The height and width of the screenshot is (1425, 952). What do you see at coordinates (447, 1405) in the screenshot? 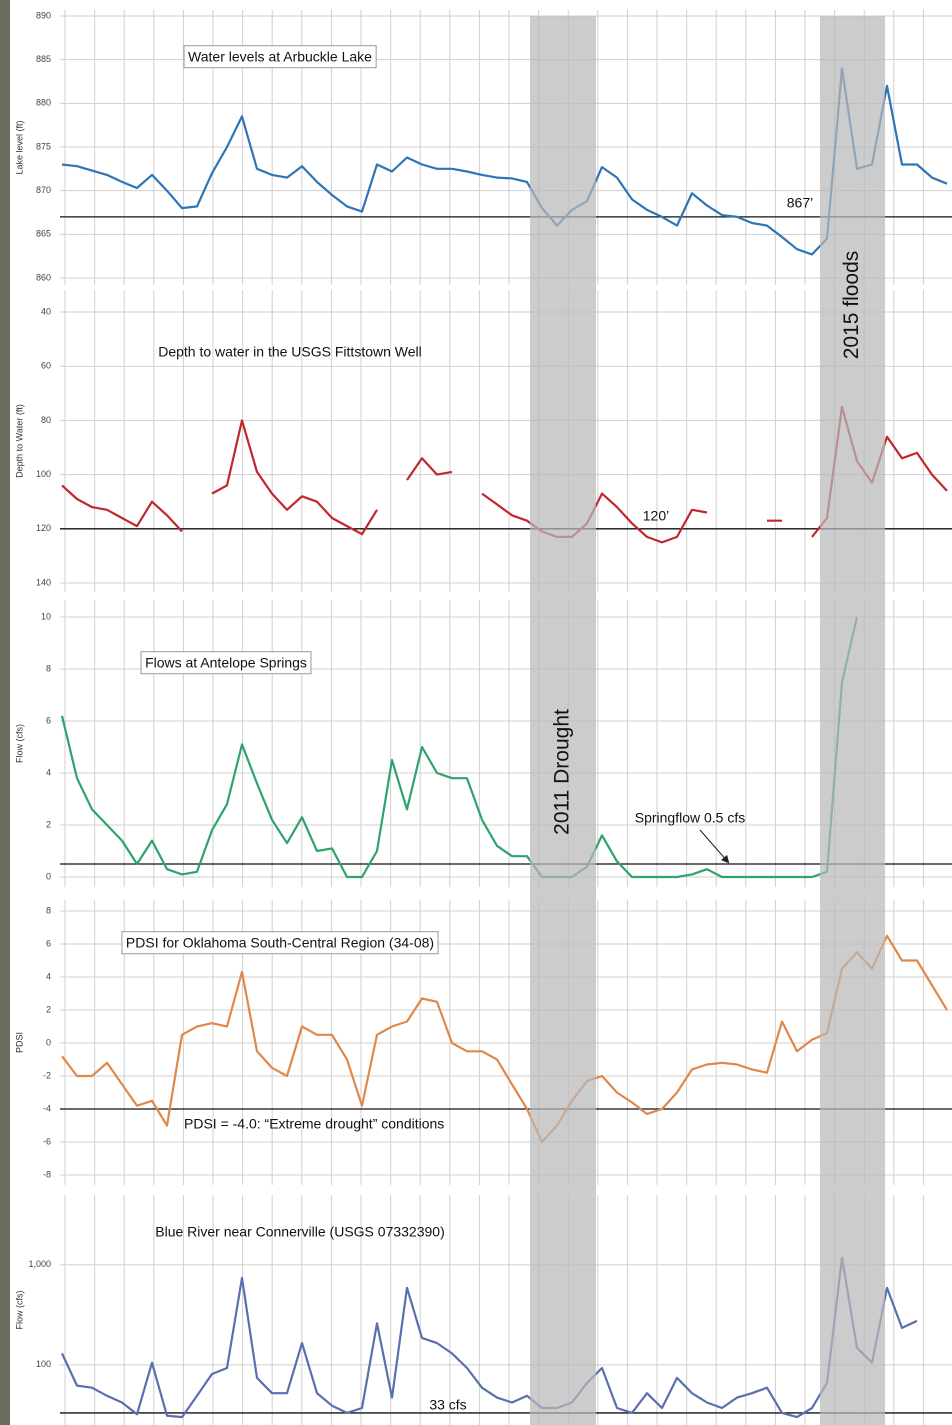
I see `reference-label: 33 cfs` at bounding box center [447, 1405].